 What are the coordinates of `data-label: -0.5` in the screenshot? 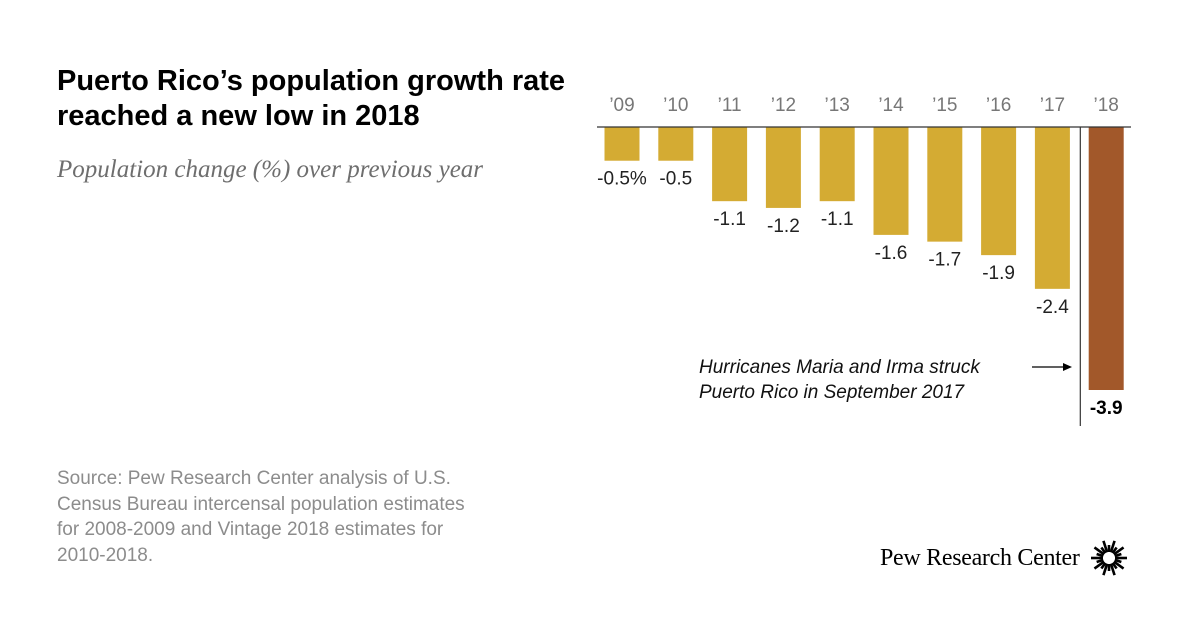 It's located at (675, 179).